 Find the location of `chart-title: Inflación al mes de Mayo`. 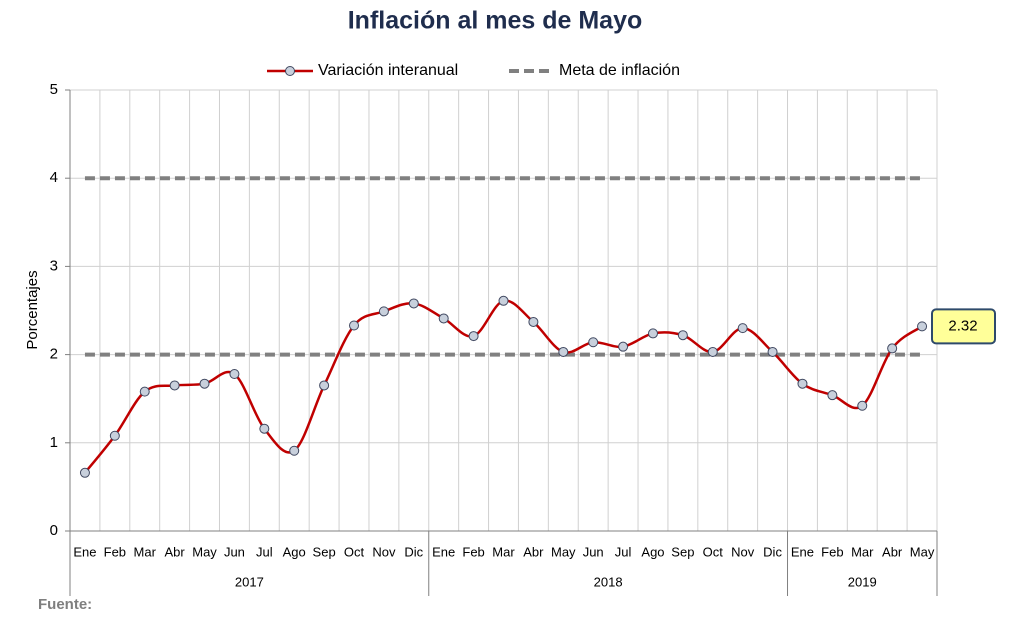

chart-title: Inflación al mes de Mayo is located at coordinates (495, 21).